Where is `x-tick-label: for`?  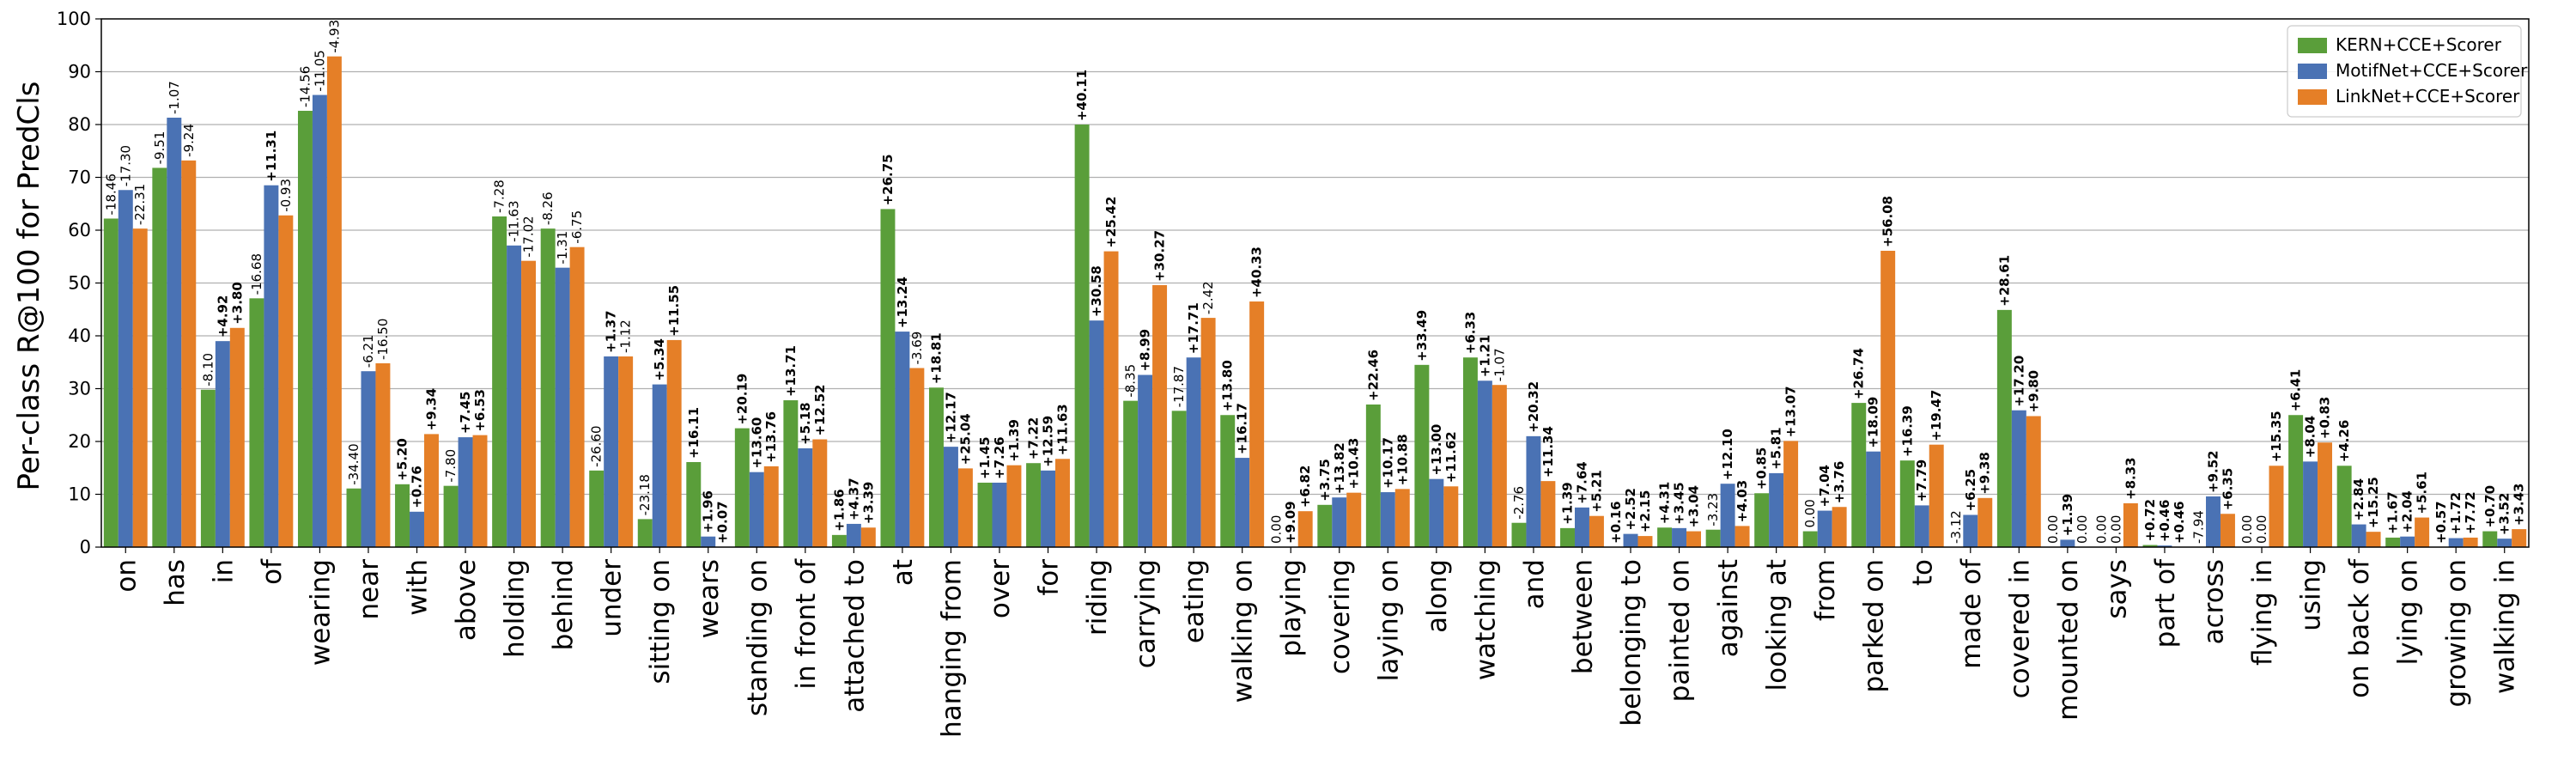
x-tick-label: for is located at coordinates (1049, 577).